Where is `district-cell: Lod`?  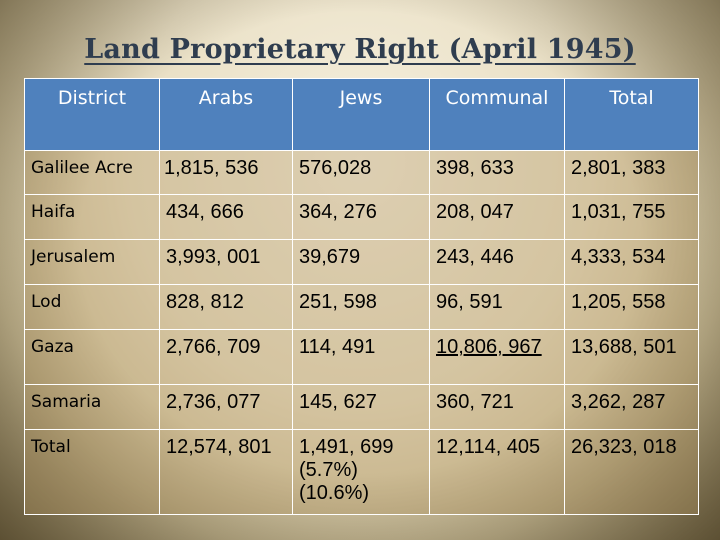 district-cell: Lod is located at coordinates (92, 307).